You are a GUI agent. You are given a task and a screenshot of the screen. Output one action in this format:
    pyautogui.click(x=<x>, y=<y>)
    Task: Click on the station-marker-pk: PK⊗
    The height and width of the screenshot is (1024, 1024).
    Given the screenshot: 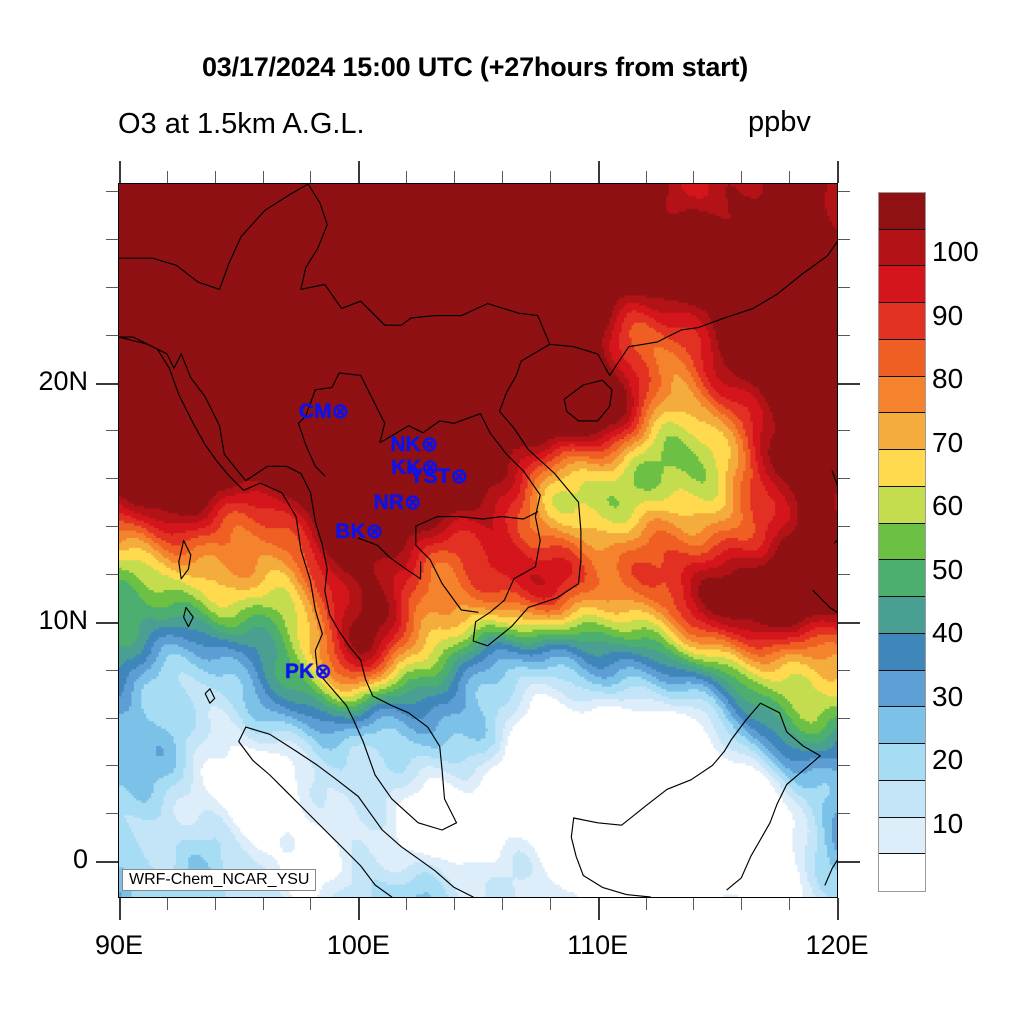 What is the action you would take?
    pyautogui.click(x=308, y=671)
    